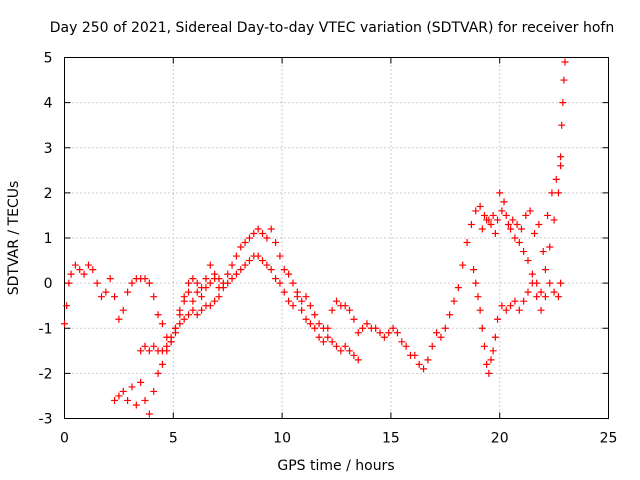  I want to click on y-tick-label: -3, so click(46, 420).